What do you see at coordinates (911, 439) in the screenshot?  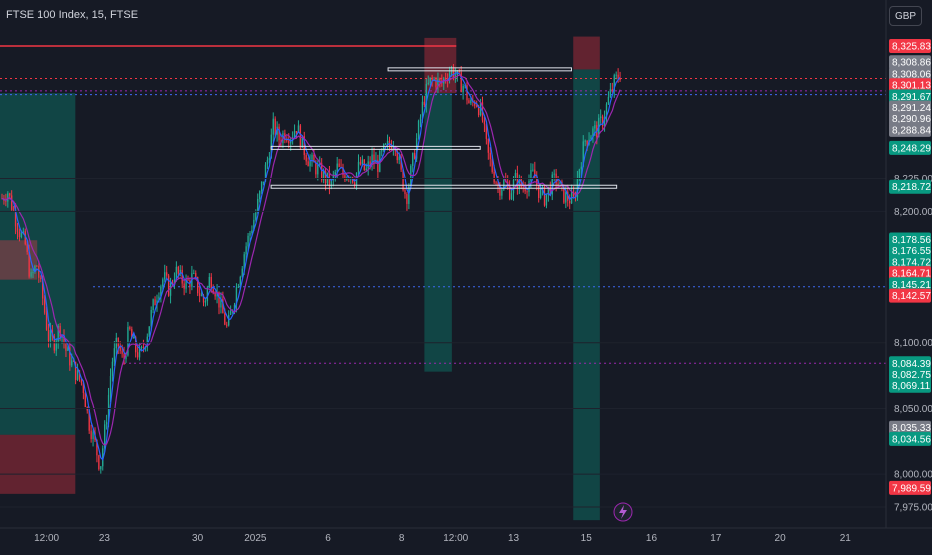 I see `price-badge-label: 8,034.56` at bounding box center [911, 439].